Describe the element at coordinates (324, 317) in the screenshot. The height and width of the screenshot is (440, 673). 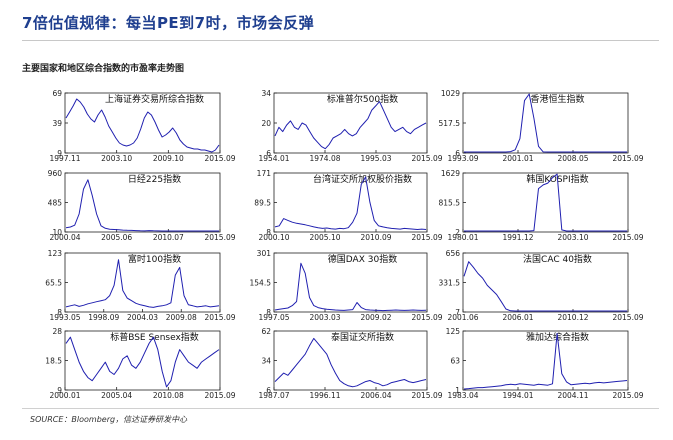
I see `x-tick-label: 2003.03` at that location.